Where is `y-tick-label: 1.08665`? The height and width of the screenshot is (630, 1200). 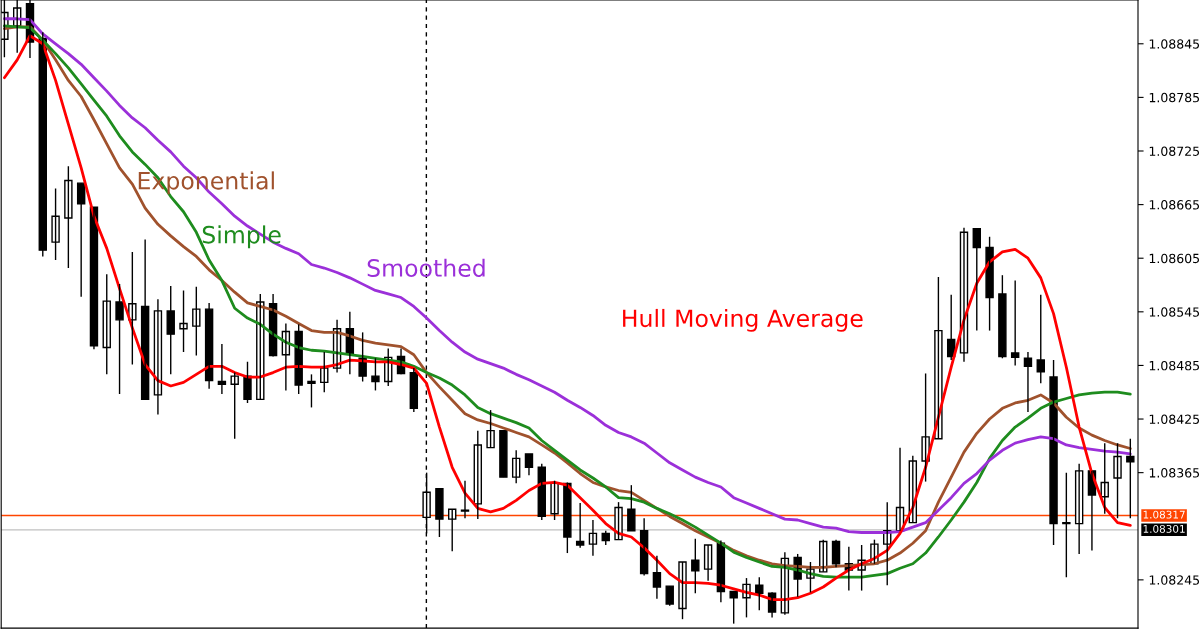
y-tick-label: 1.08665 is located at coordinates (1174, 205).